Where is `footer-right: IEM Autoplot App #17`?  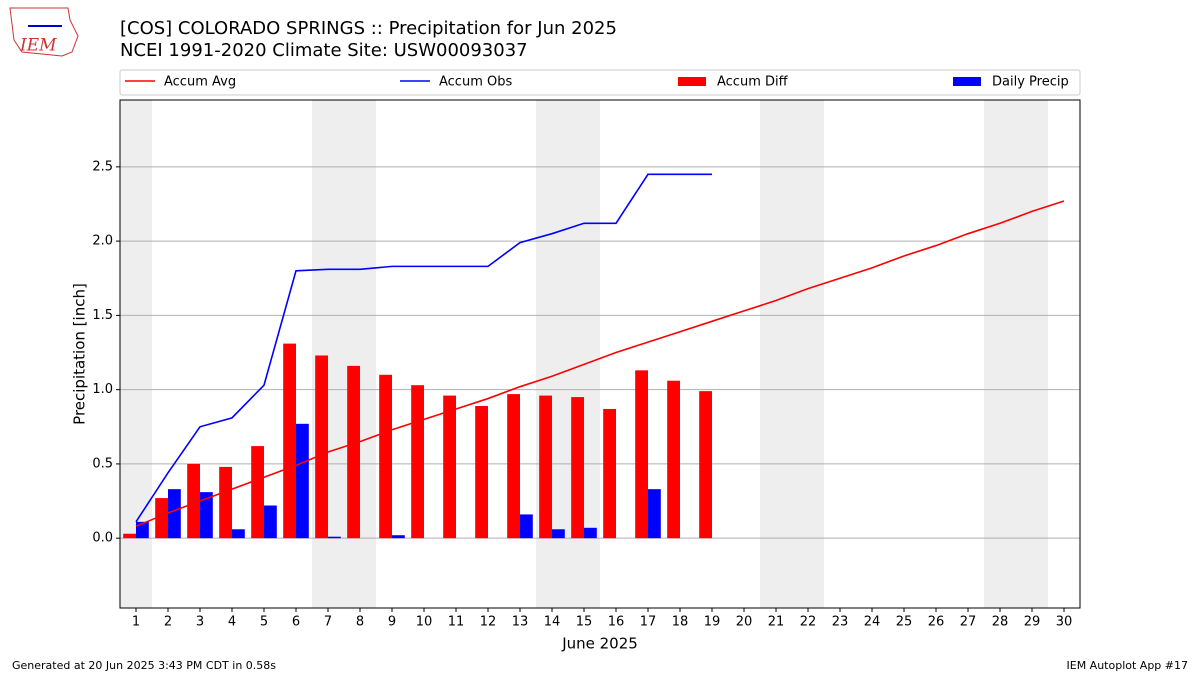 footer-right: IEM Autoplot App #17 is located at coordinates (1128, 665).